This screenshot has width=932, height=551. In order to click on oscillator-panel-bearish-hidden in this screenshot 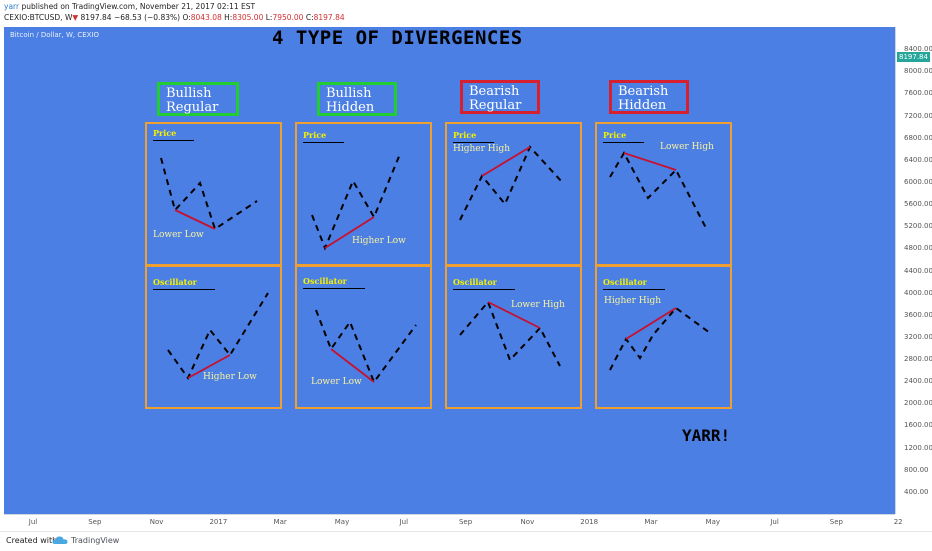, I will do `click(663, 337)`.